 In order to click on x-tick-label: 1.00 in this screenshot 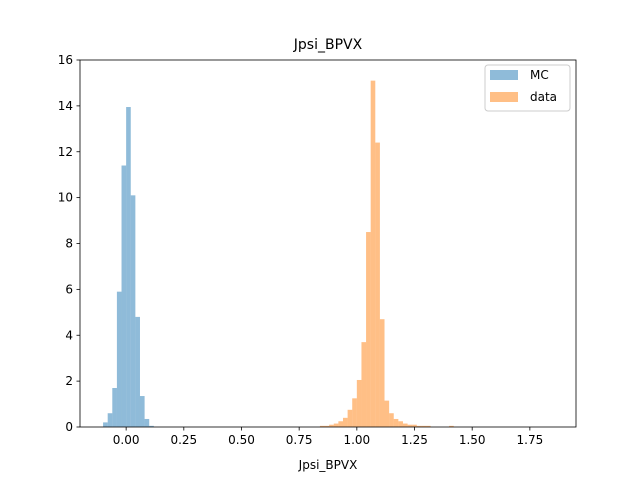, I will do `click(356, 440)`.